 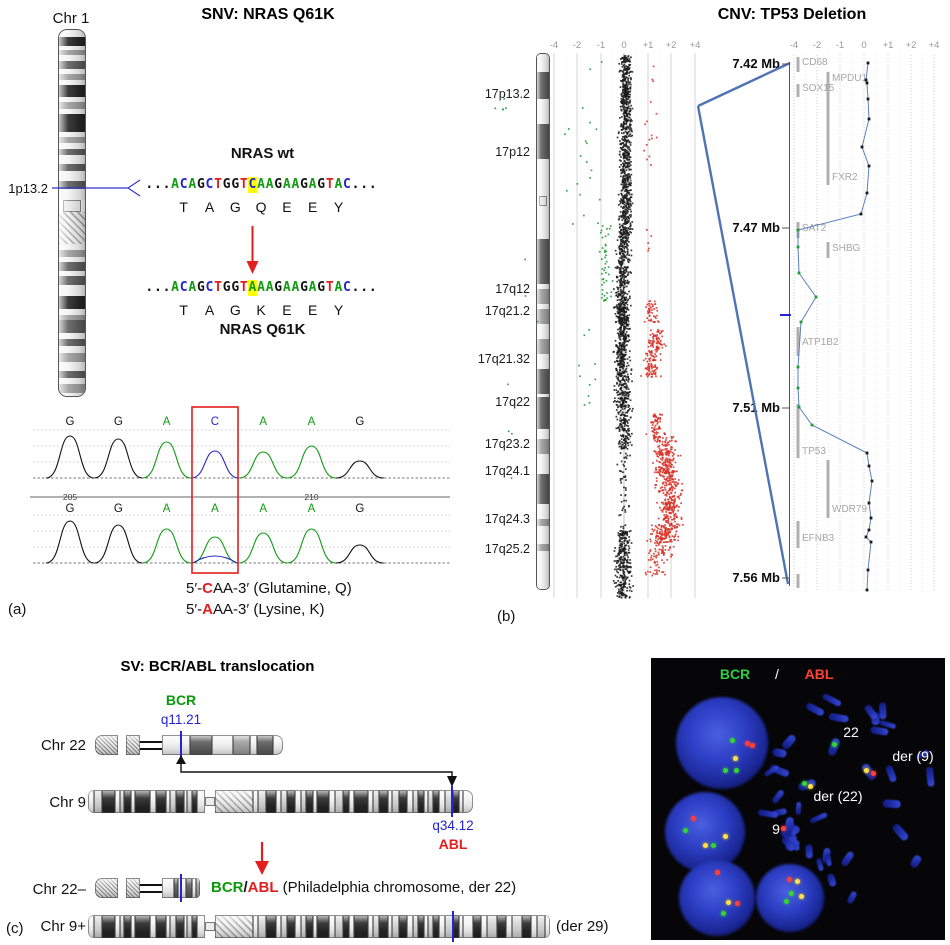 What do you see at coordinates (648, 45) in the screenshot?
I see `axis-tick-label: +1` at bounding box center [648, 45].